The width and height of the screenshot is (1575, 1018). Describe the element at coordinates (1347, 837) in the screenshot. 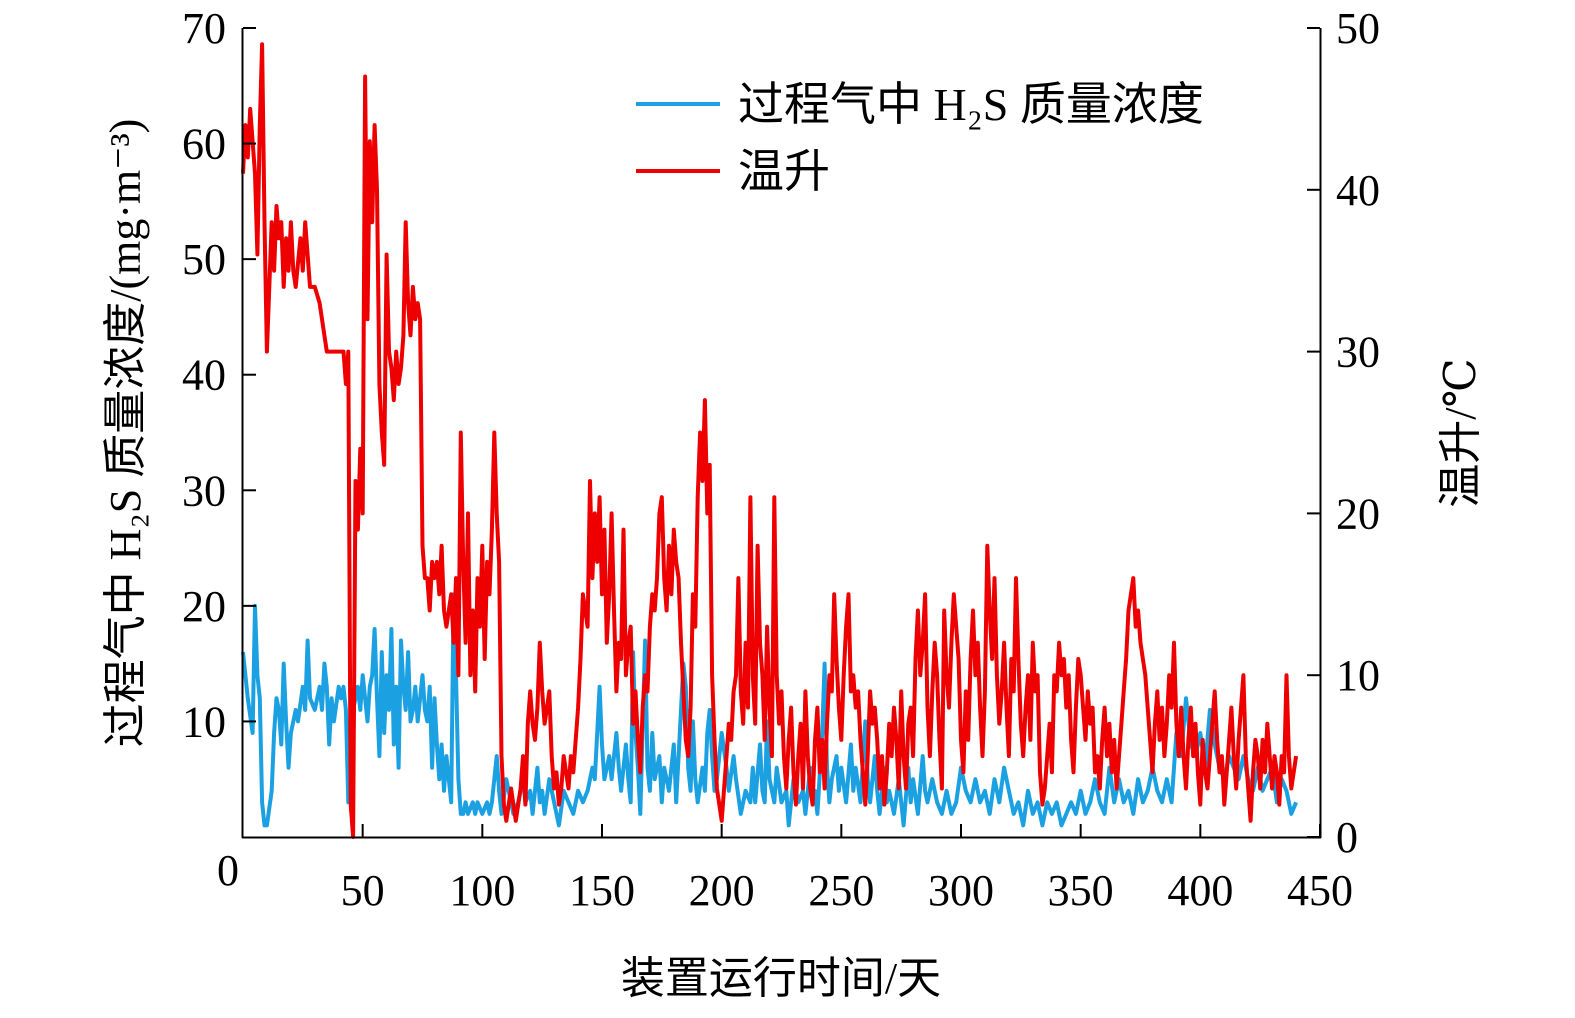

I see `y-right-tick-label: 0` at that location.